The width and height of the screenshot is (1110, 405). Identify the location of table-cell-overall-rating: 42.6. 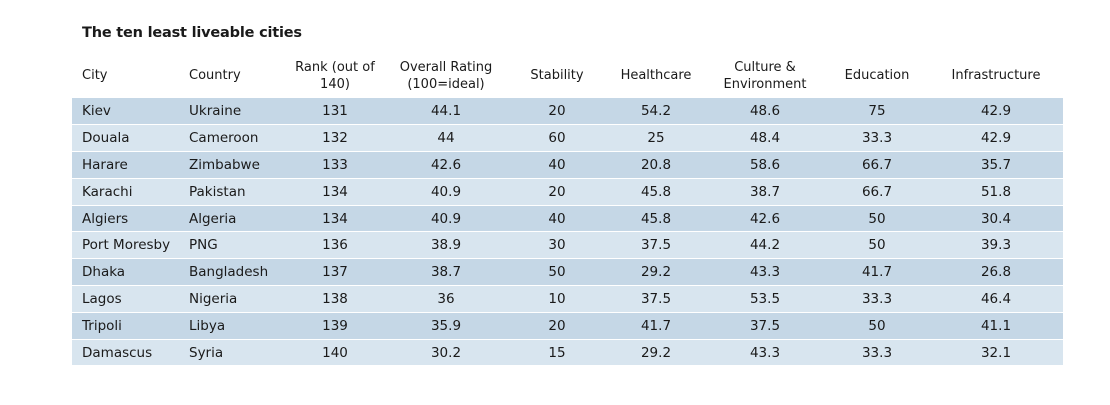
(446, 165).